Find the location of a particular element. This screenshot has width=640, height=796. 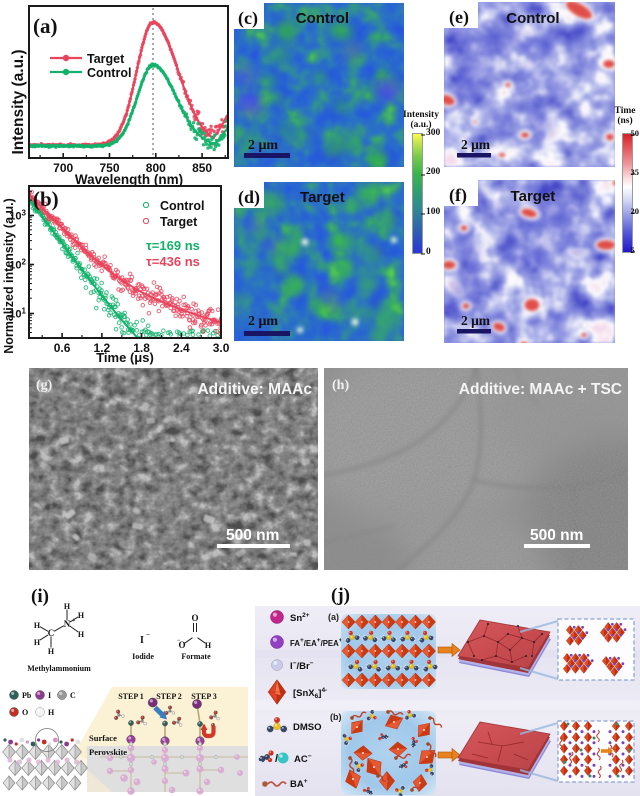

svg-text: AC− is located at coordinates (303, 759).